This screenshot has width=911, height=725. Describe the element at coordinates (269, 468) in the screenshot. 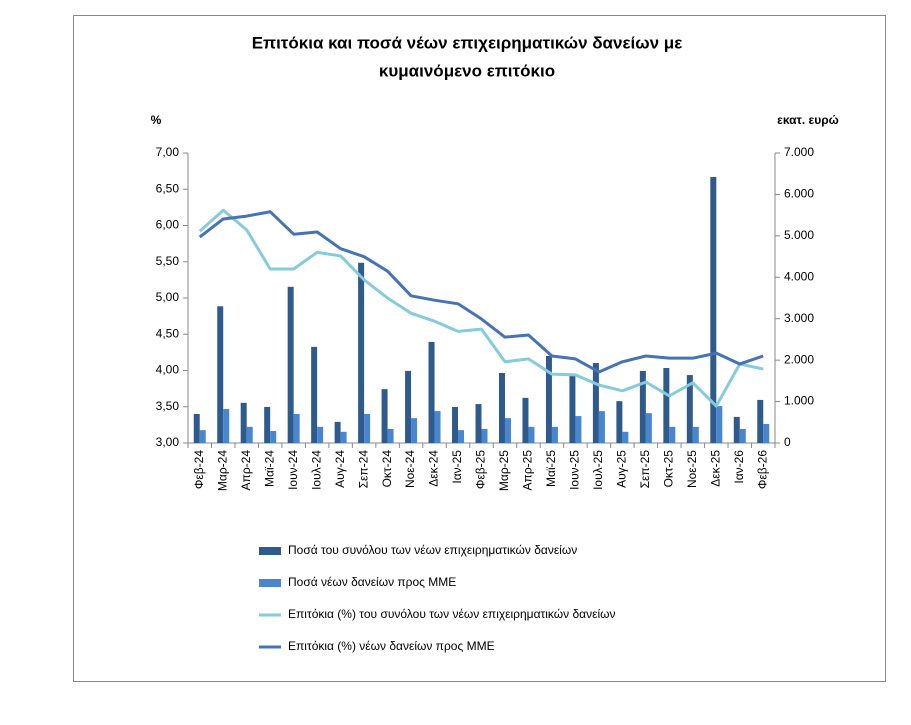

I see `x-tick-label: Μαϊ-24` at that location.